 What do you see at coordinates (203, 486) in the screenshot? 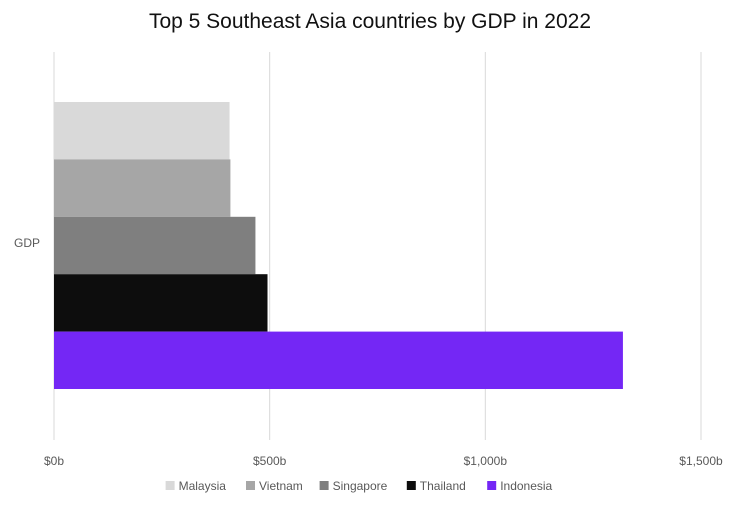
I see `legend-label-malaysia: Malaysia` at bounding box center [203, 486].